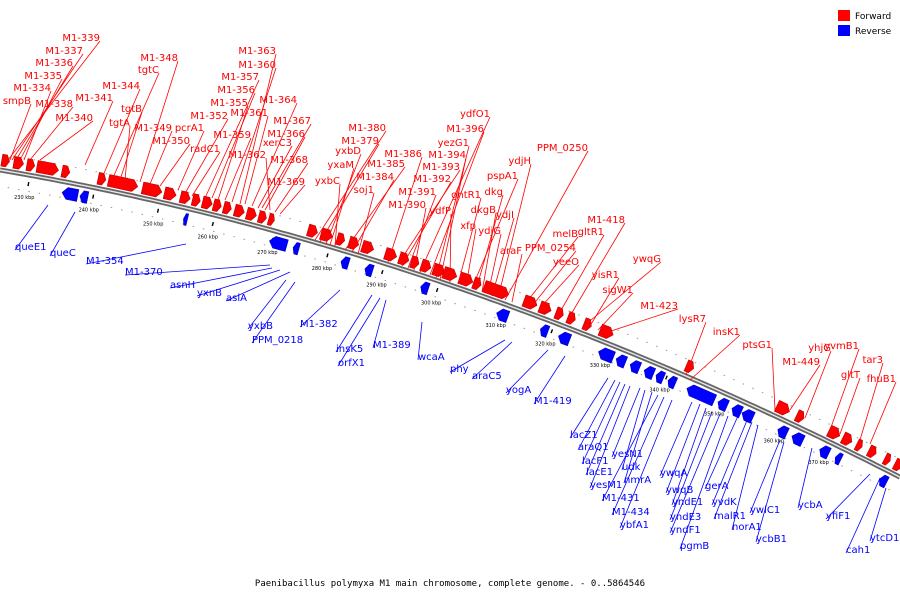 Image resolution: width=900 pixels, height=600 pixels. I want to click on gene-label: insK1, so click(726, 332).